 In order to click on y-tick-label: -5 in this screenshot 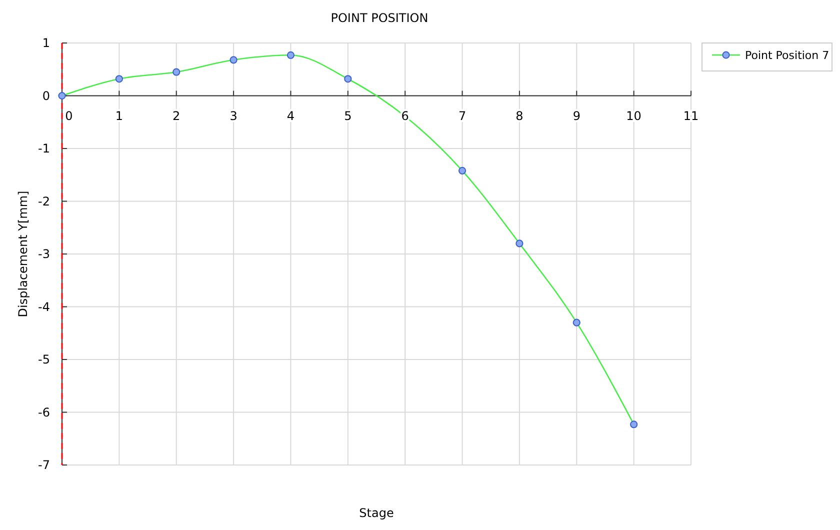, I will do `click(44, 359)`.